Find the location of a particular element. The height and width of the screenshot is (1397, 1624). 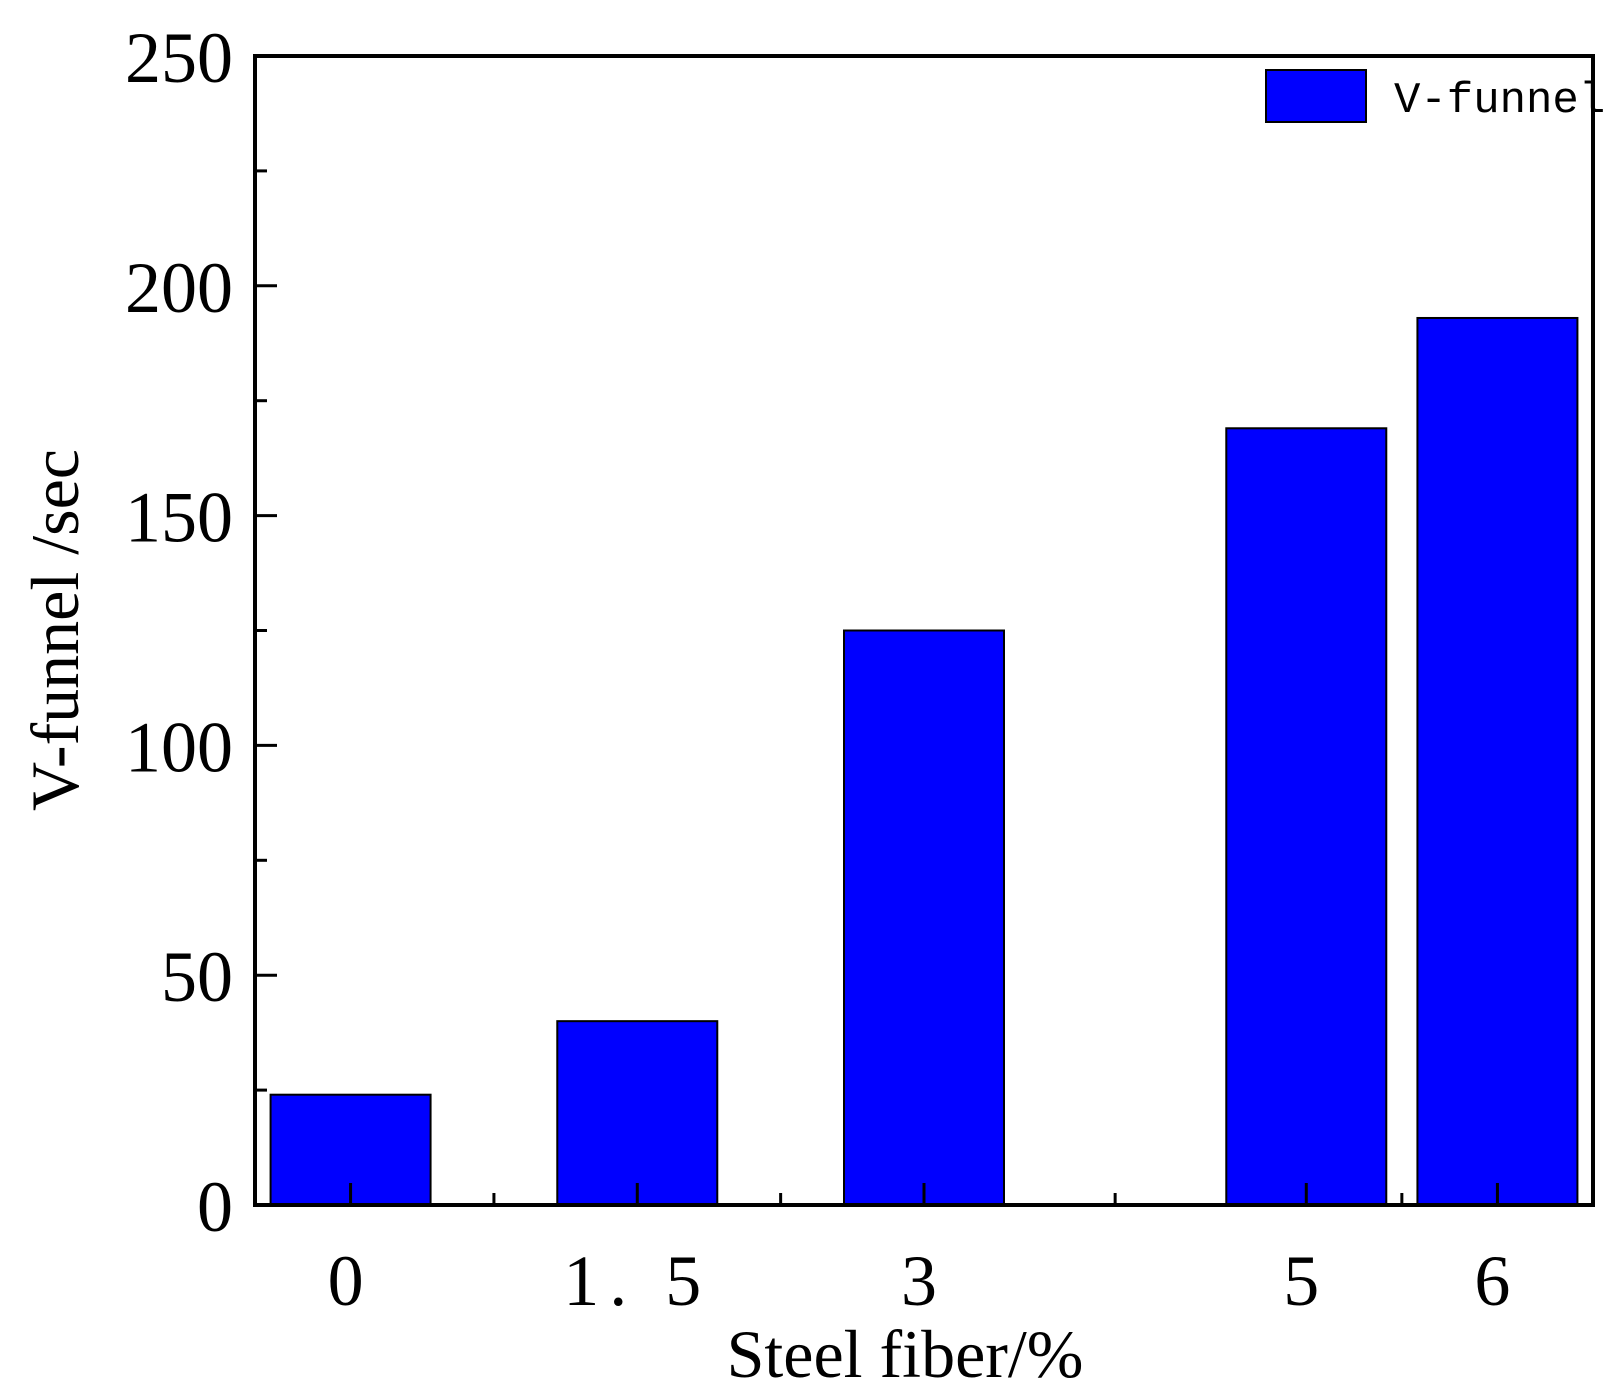

y-tick-label-200: 200 is located at coordinates (179, 288).